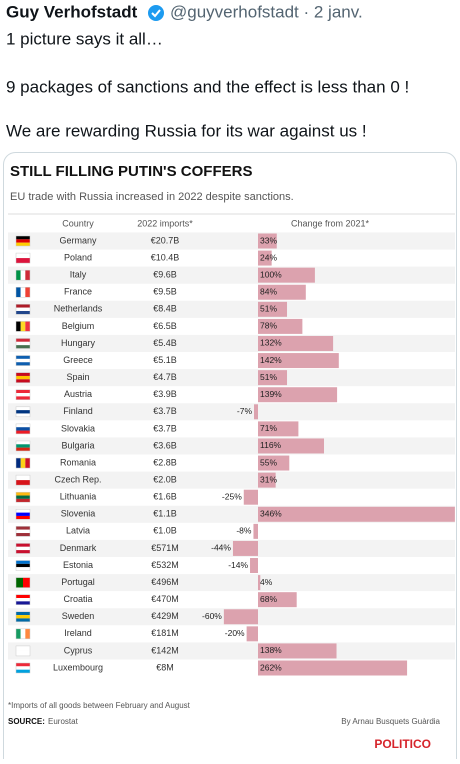 This screenshot has height=764, width=460. Describe the element at coordinates (26, 721) in the screenshot. I see `source-label: SOURCE:` at that location.